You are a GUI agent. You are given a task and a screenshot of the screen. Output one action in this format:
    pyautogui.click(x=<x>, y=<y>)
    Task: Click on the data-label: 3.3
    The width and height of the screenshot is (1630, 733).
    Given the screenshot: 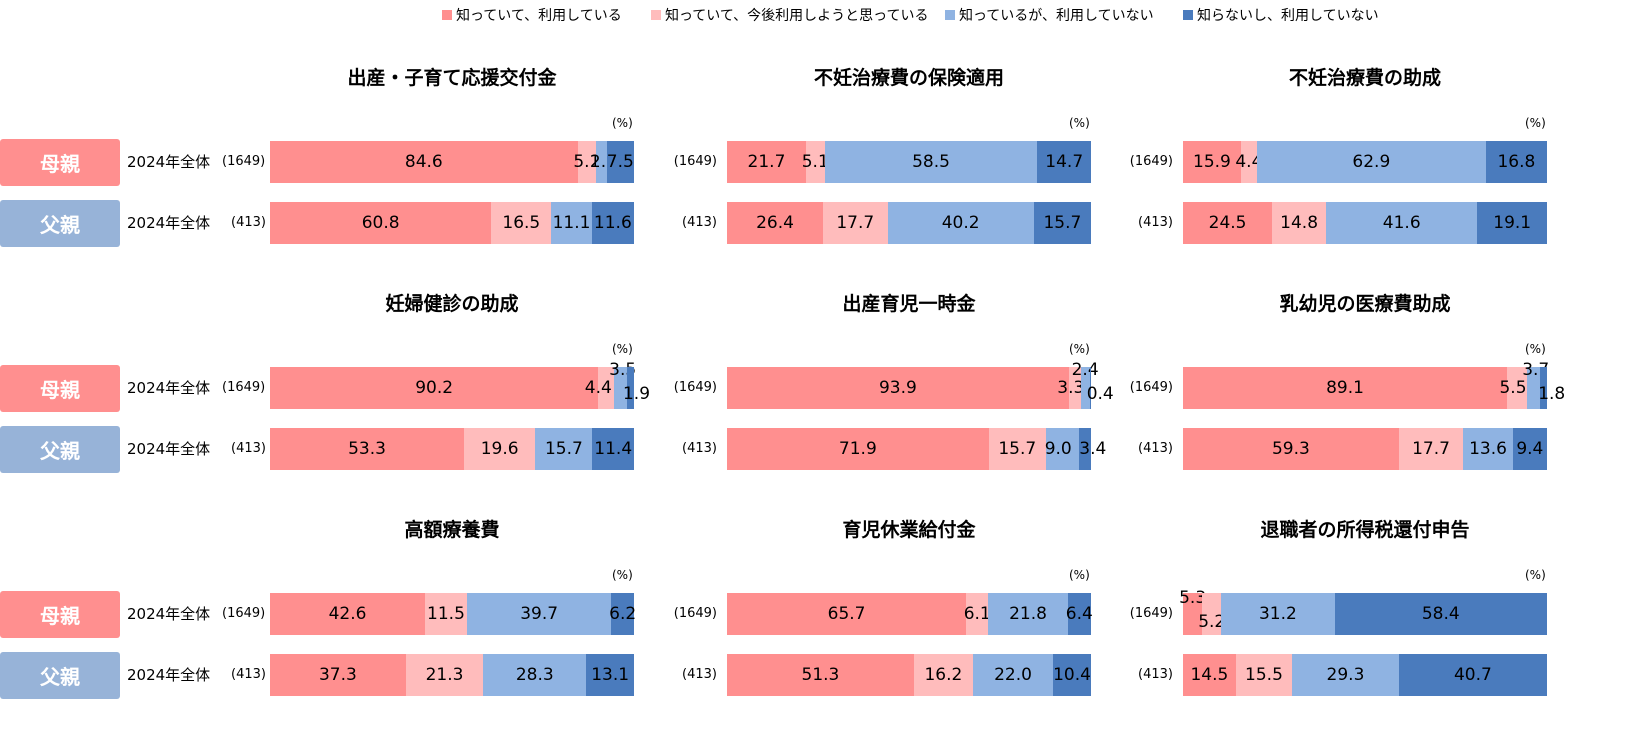 What is the action you would take?
    pyautogui.click(x=1071, y=388)
    